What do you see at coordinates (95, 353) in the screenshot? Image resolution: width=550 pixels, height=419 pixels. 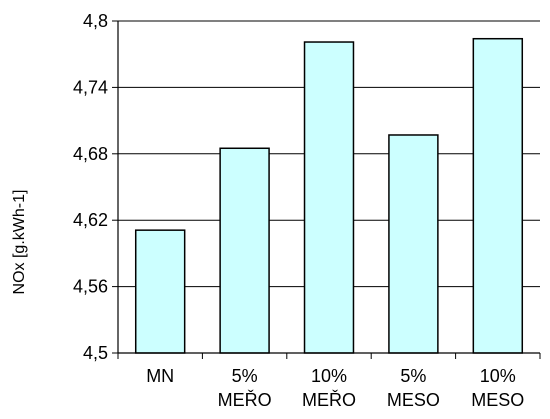 I see `y-tick-label: 4,5` at bounding box center [95, 353].